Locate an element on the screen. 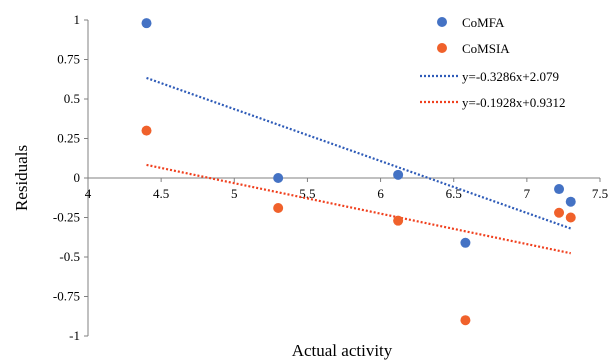  y-tick-label: 1 is located at coordinates (77, 19).